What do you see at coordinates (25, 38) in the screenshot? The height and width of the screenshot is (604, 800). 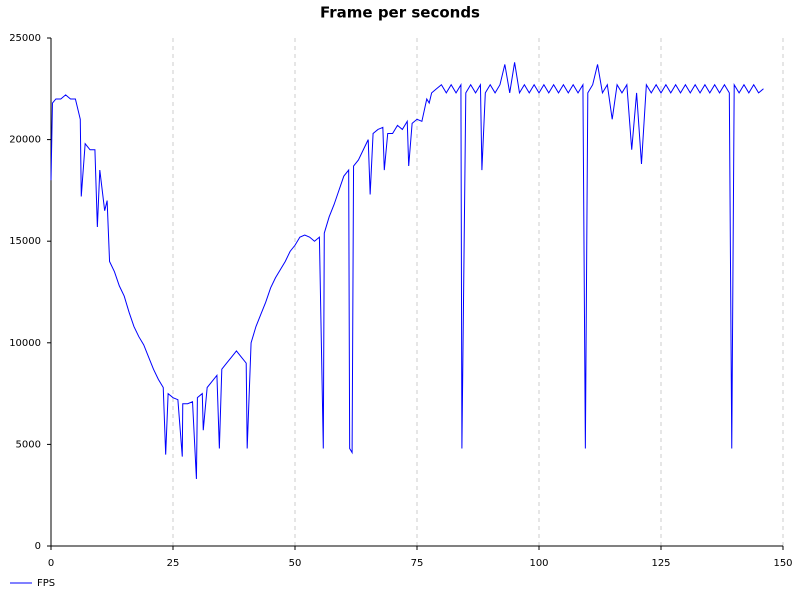 I see `y-tick-label: 25000` at bounding box center [25, 38].